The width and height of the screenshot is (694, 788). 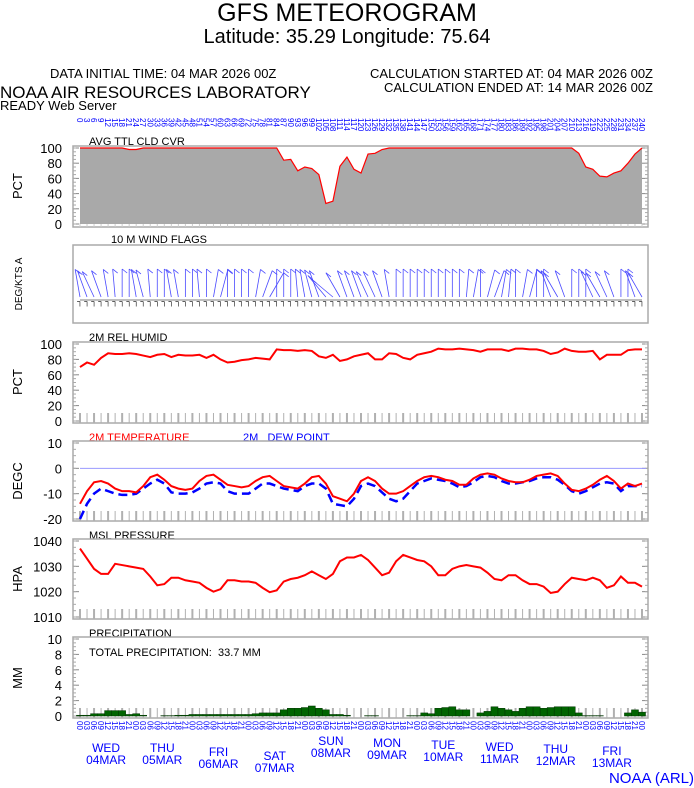 What do you see at coordinates (290, 122) in the screenshot?
I see `forecast-hour-label: 90` at bounding box center [290, 122].